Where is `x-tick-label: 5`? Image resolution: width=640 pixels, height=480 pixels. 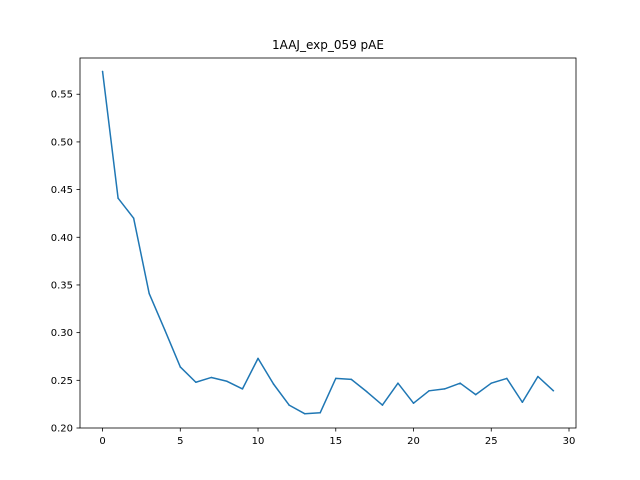
x-tick-label: 5 is located at coordinates (180, 441).